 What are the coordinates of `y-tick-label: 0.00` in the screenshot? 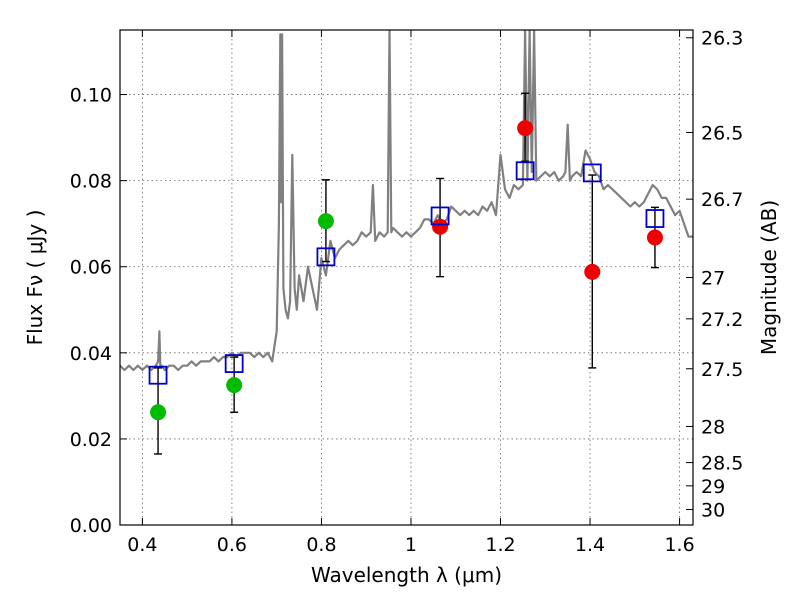 It's located at (91, 526).